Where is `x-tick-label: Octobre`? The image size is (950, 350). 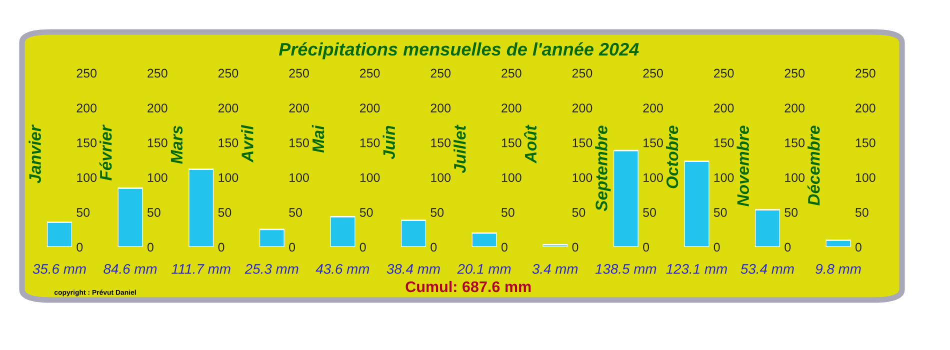 x-tick-label: Octobre is located at coordinates (672, 157).